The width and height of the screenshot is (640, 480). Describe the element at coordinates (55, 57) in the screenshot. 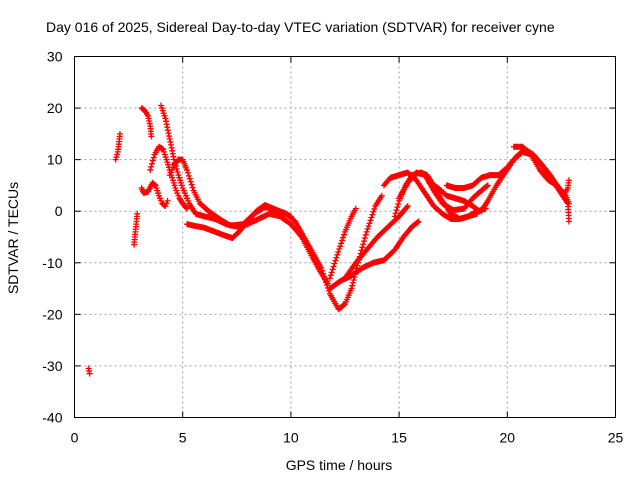

I see `y-tick-label: 30` at that location.